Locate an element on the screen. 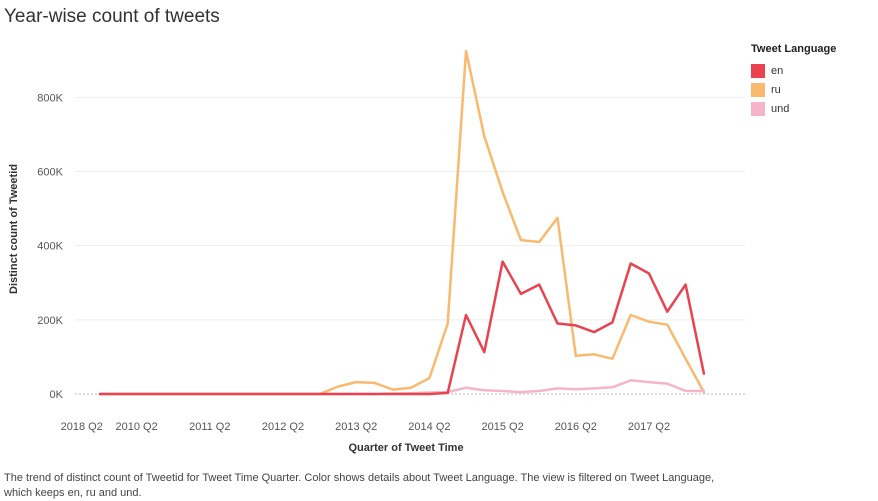 This screenshot has width=878, height=501. legend-label-und: und is located at coordinates (780, 108).